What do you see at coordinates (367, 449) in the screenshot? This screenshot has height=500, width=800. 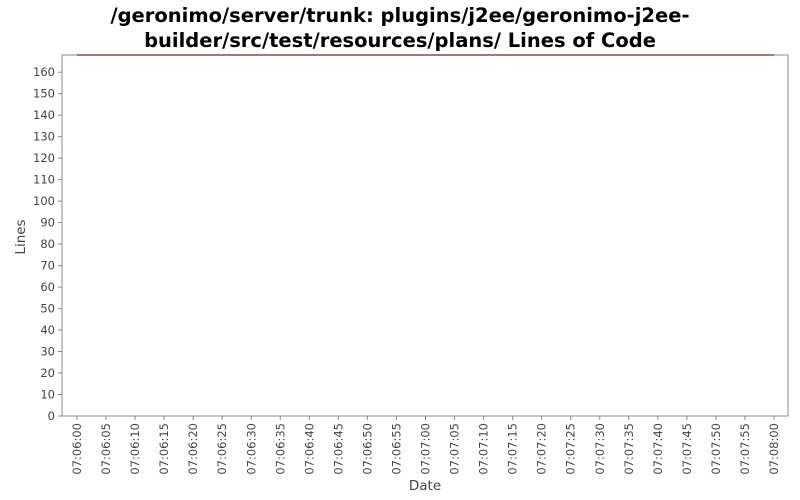 I see `x-tick-label: 07:06:50` at bounding box center [367, 449].